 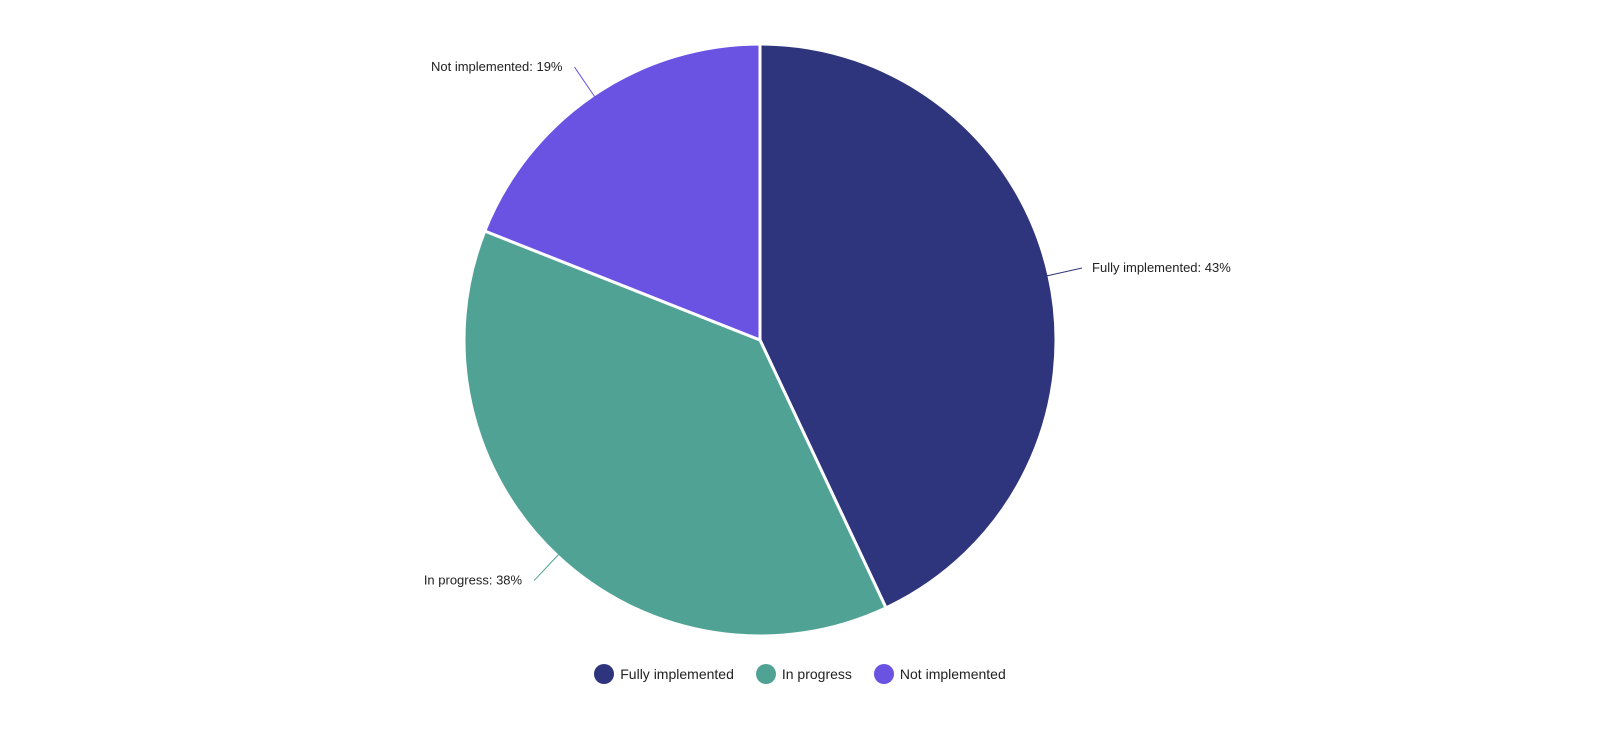 I want to click on data-label-fully-implemented: Fully implemented: 43%, so click(x=1161, y=267).